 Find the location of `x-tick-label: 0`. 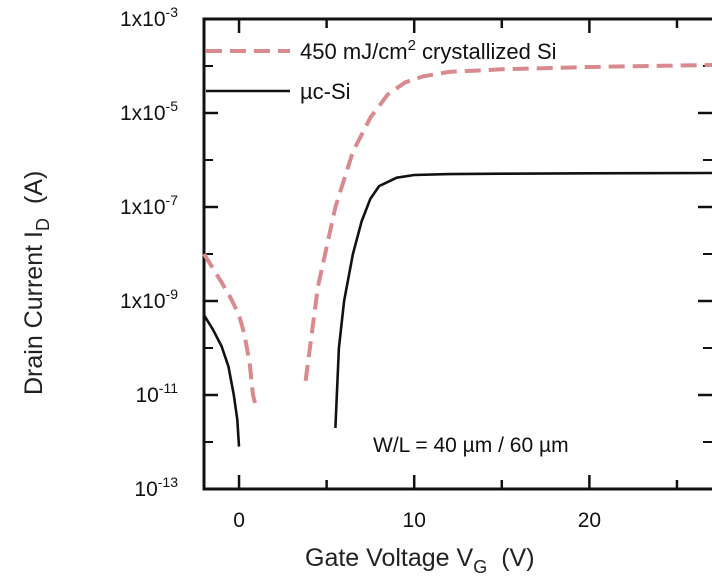

x-tick-label: 0 is located at coordinates (239, 520).